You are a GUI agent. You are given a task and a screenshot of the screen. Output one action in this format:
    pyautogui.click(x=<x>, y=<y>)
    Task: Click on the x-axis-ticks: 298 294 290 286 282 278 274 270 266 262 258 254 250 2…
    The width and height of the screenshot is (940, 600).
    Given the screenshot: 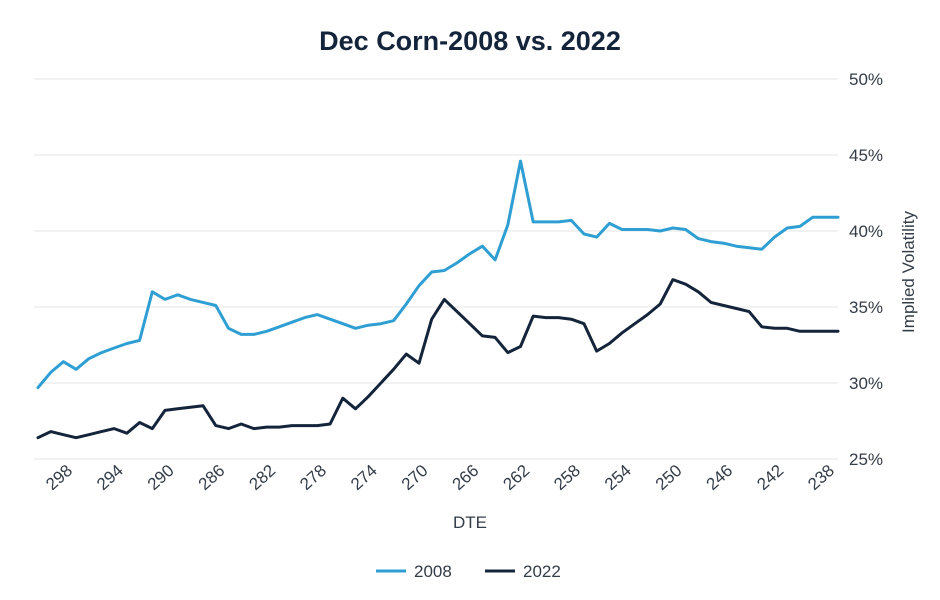 What is the action you would take?
    pyautogui.click(x=440, y=477)
    